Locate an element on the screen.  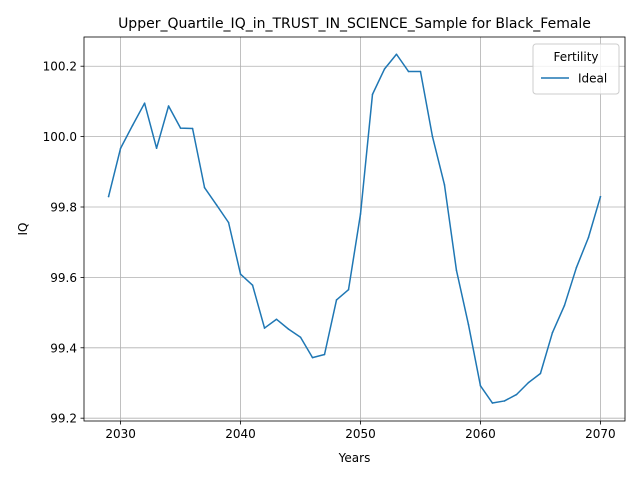
legend: Fertility Ideal is located at coordinates (576, 69).